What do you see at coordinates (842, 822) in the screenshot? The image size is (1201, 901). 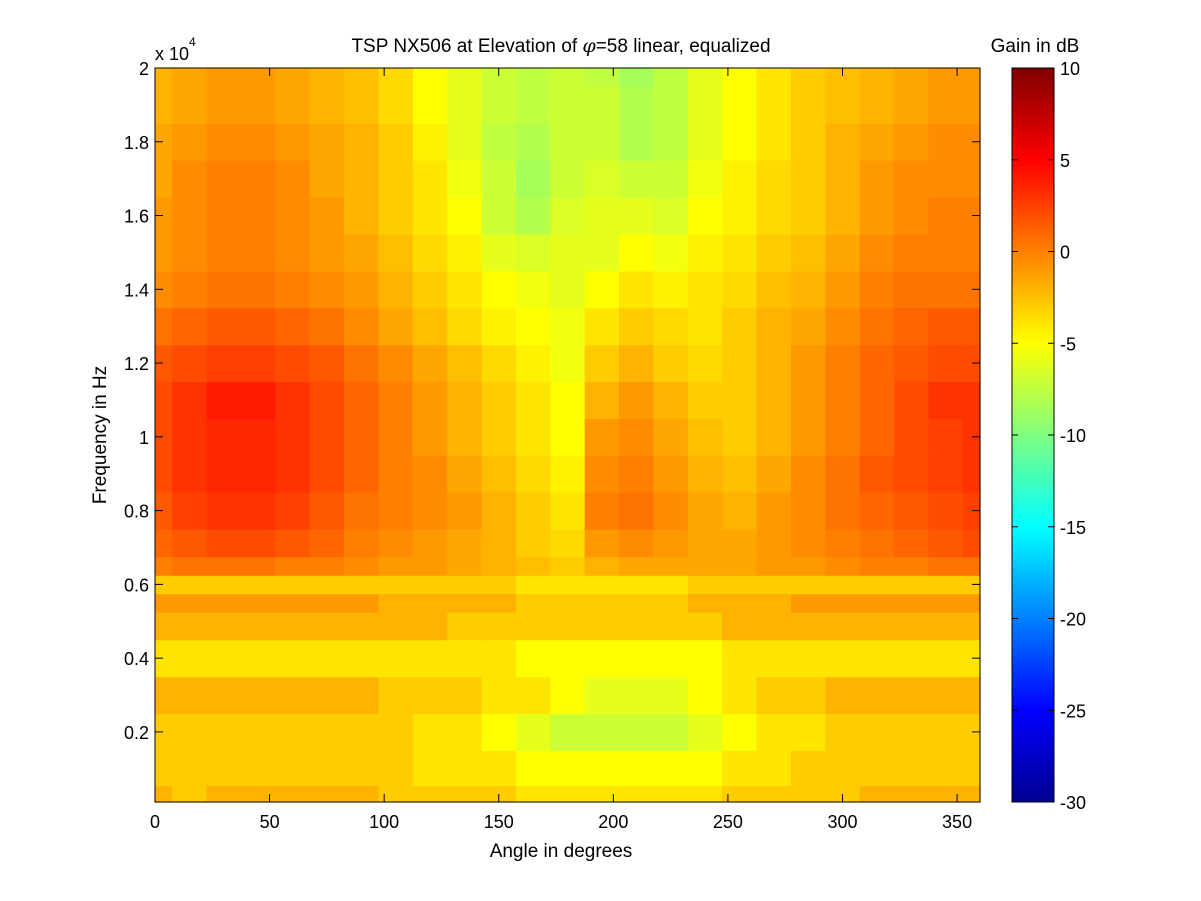 I see `x-tick-label: 300` at bounding box center [842, 822].